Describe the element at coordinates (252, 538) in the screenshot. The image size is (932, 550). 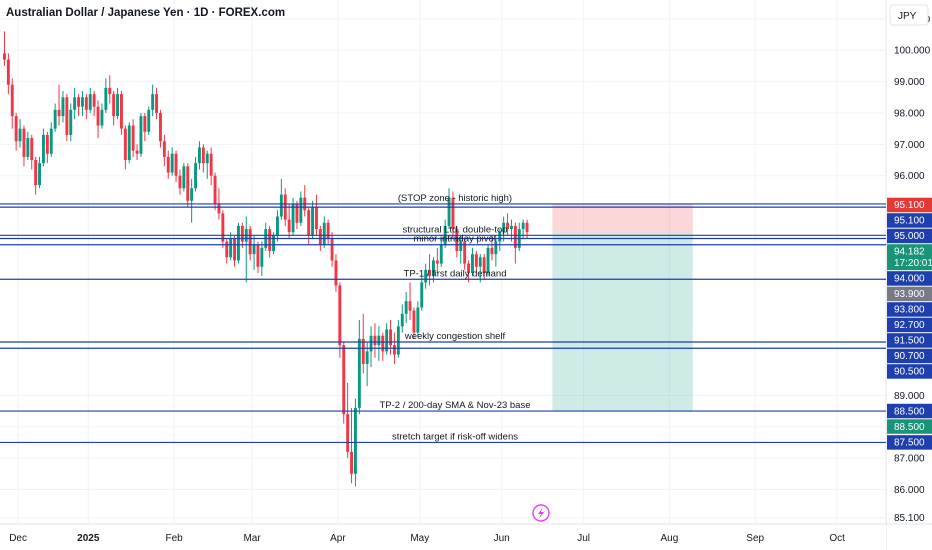
I see `time-tick-label: Mar` at that location.